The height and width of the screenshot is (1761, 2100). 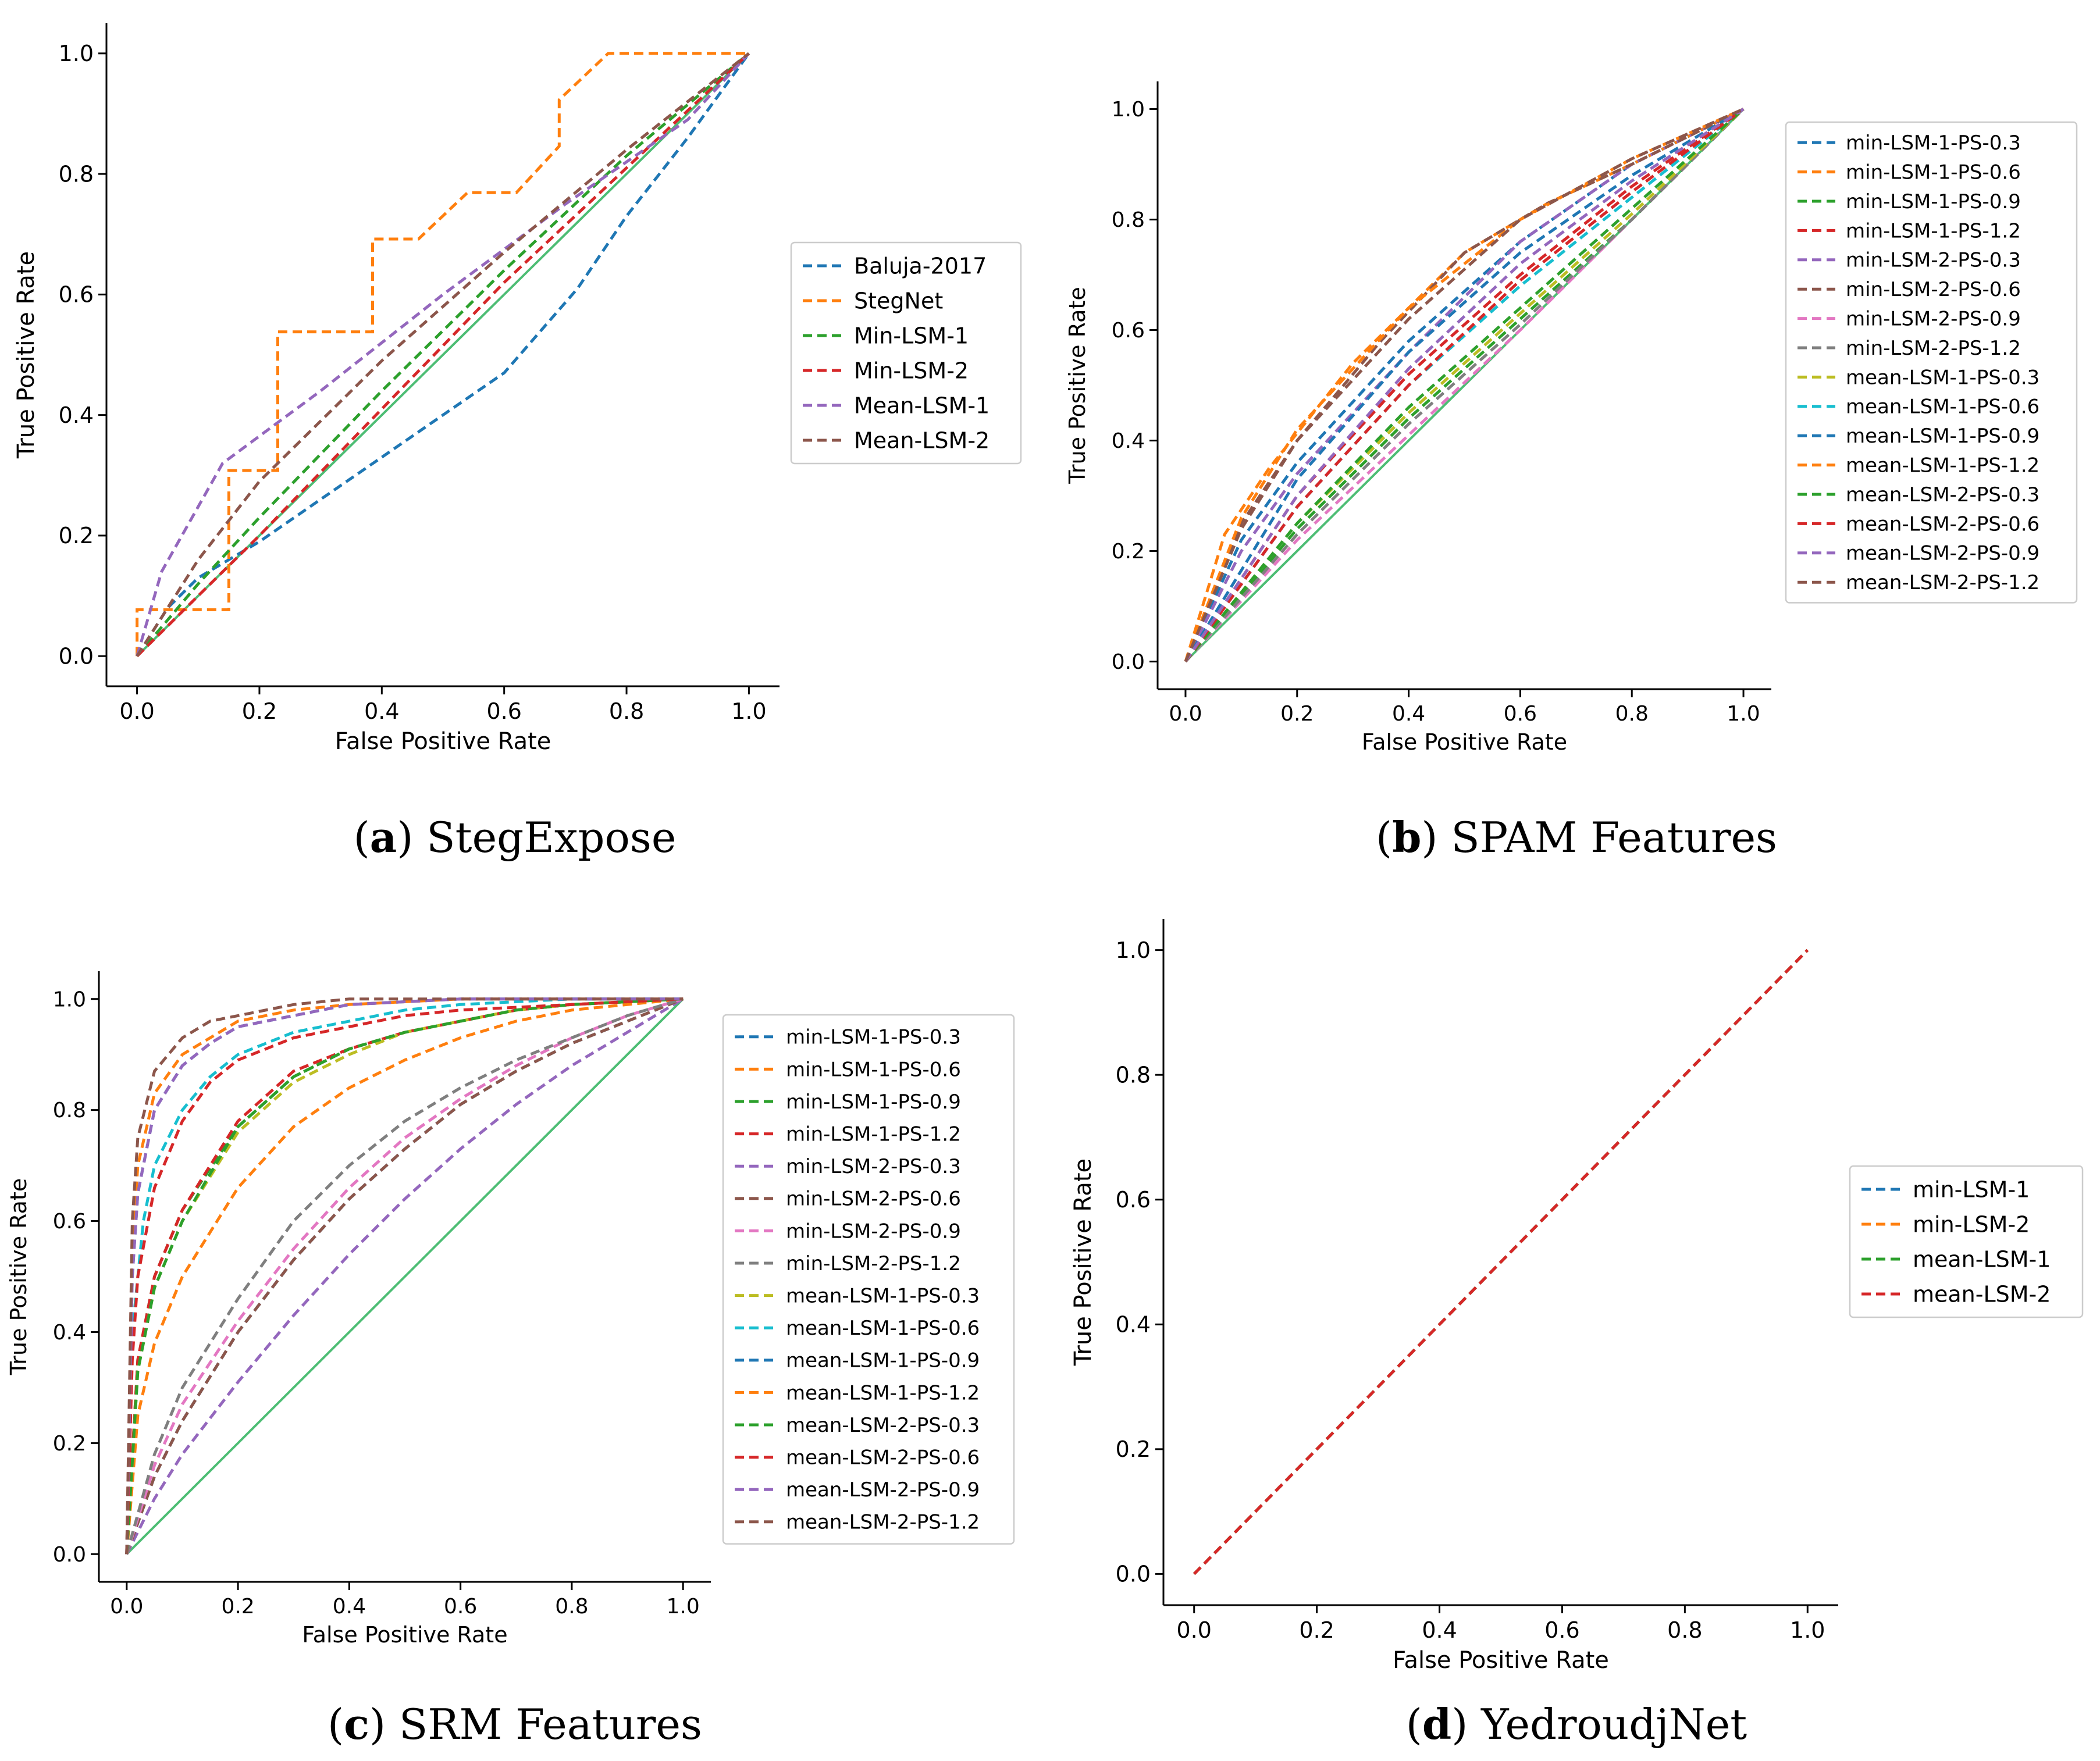 I want to click on series-line-min-lsm-1-ps-0.3, so click(x=1465, y=385).